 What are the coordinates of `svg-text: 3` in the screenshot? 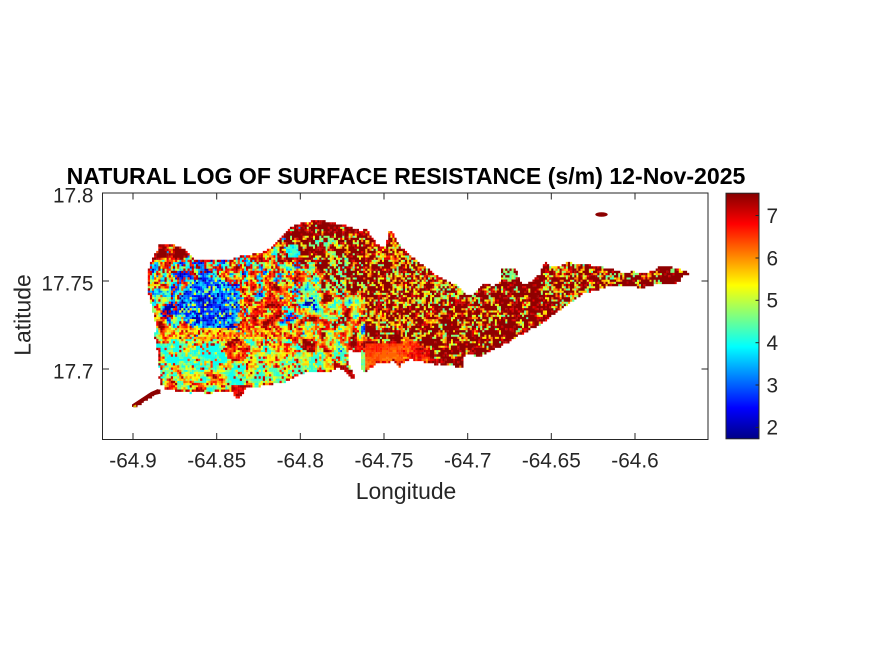 It's located at (773, 385).